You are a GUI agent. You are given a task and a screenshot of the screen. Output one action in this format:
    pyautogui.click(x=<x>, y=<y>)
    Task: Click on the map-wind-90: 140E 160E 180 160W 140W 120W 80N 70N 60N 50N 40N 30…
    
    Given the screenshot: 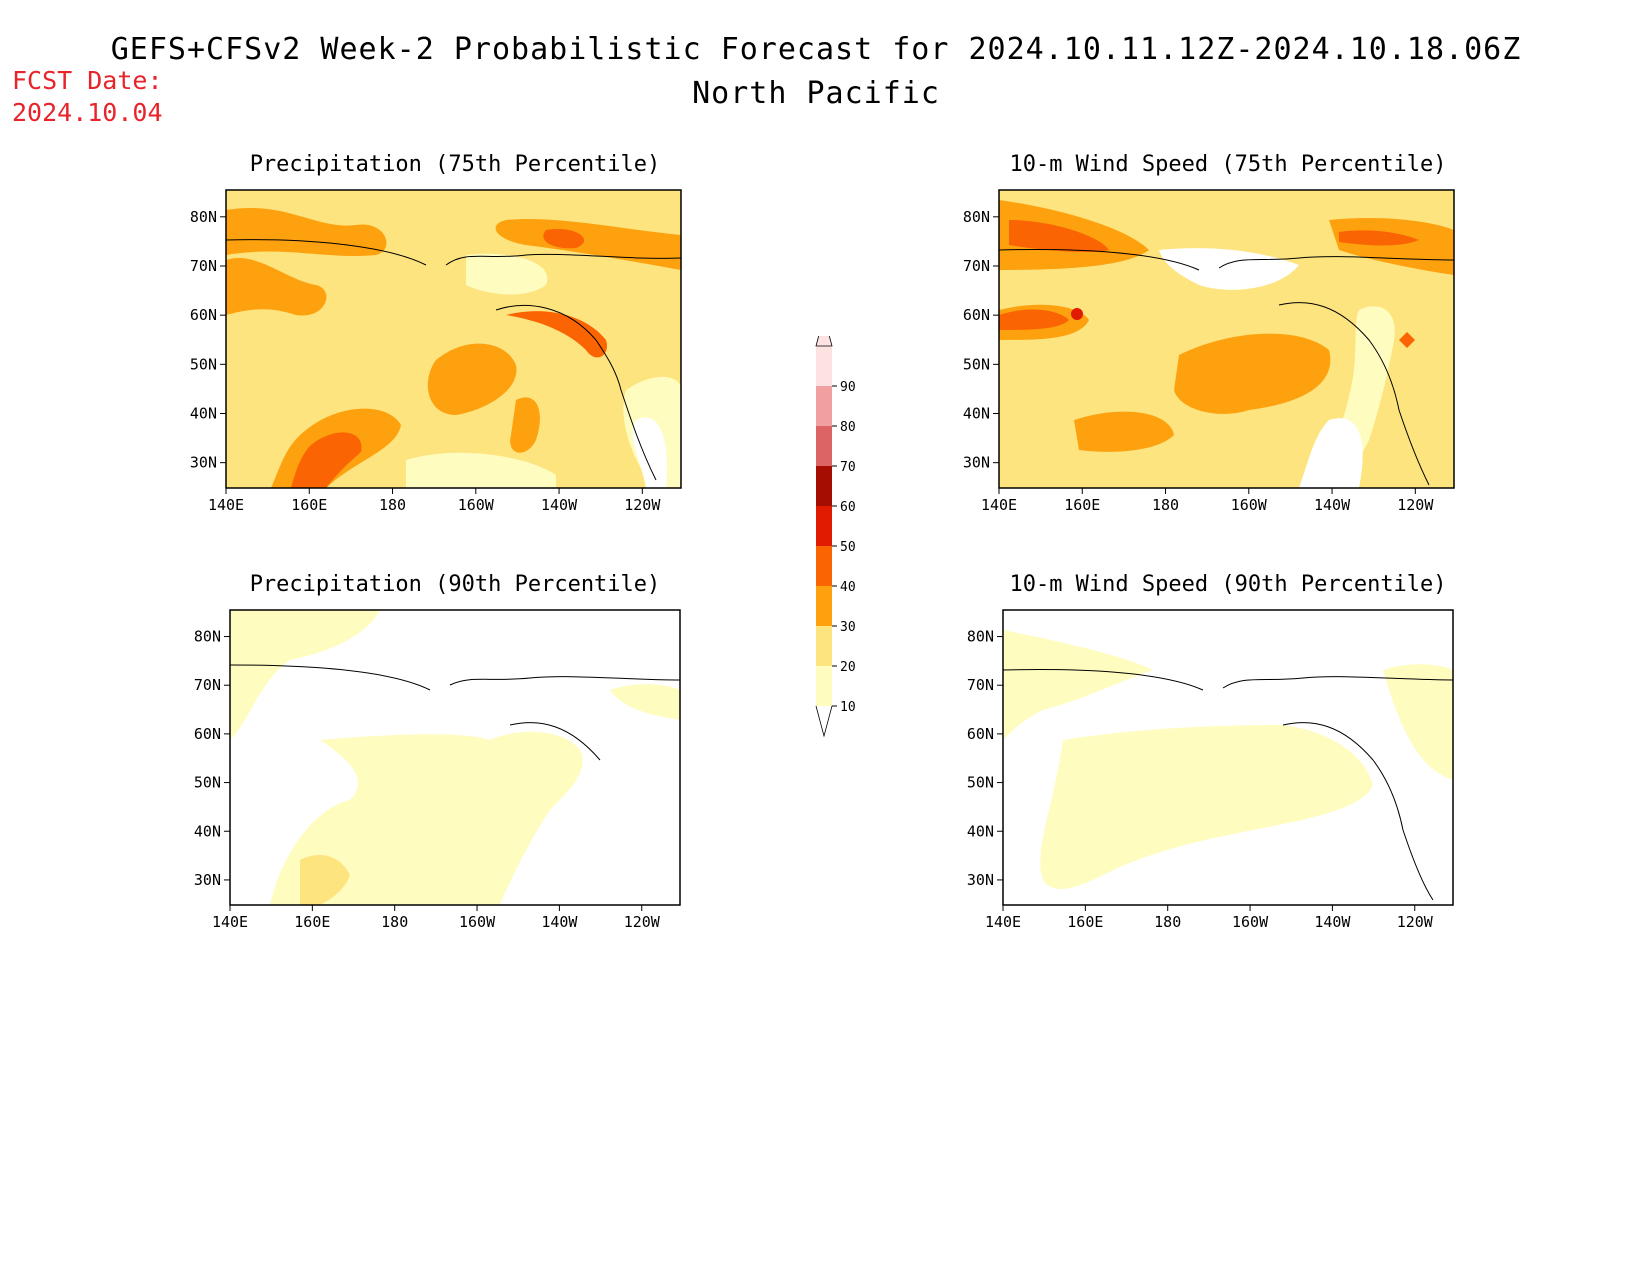 What is the action you would take?
    pyautogui.click(x=1210, y=770)
    